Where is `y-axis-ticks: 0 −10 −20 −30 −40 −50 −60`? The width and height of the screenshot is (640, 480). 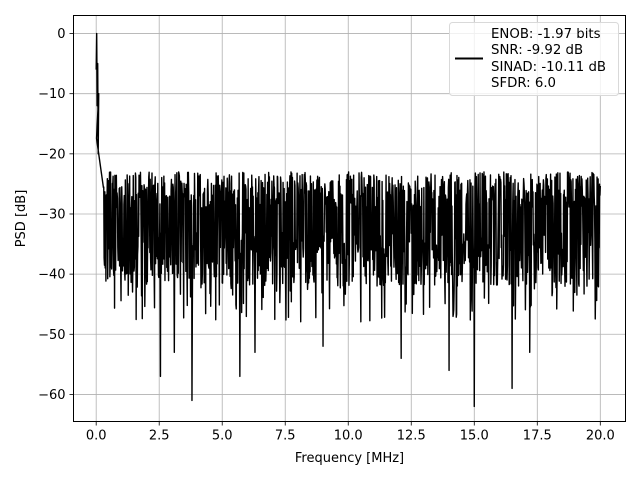
y-axis-ticks: 0 −10 −20 −30 −40 −50 −60 is located at coordinates (56, 215).